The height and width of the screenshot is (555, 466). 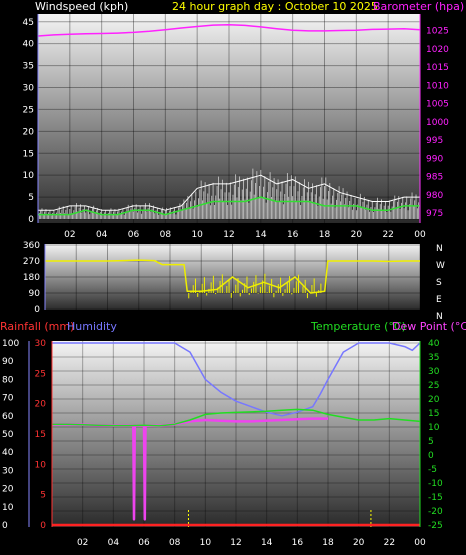 What do you see at coordinates (29, 89) in the screenshot?
I see `wind-tick-label: 30` at bounding box center [29, 89].